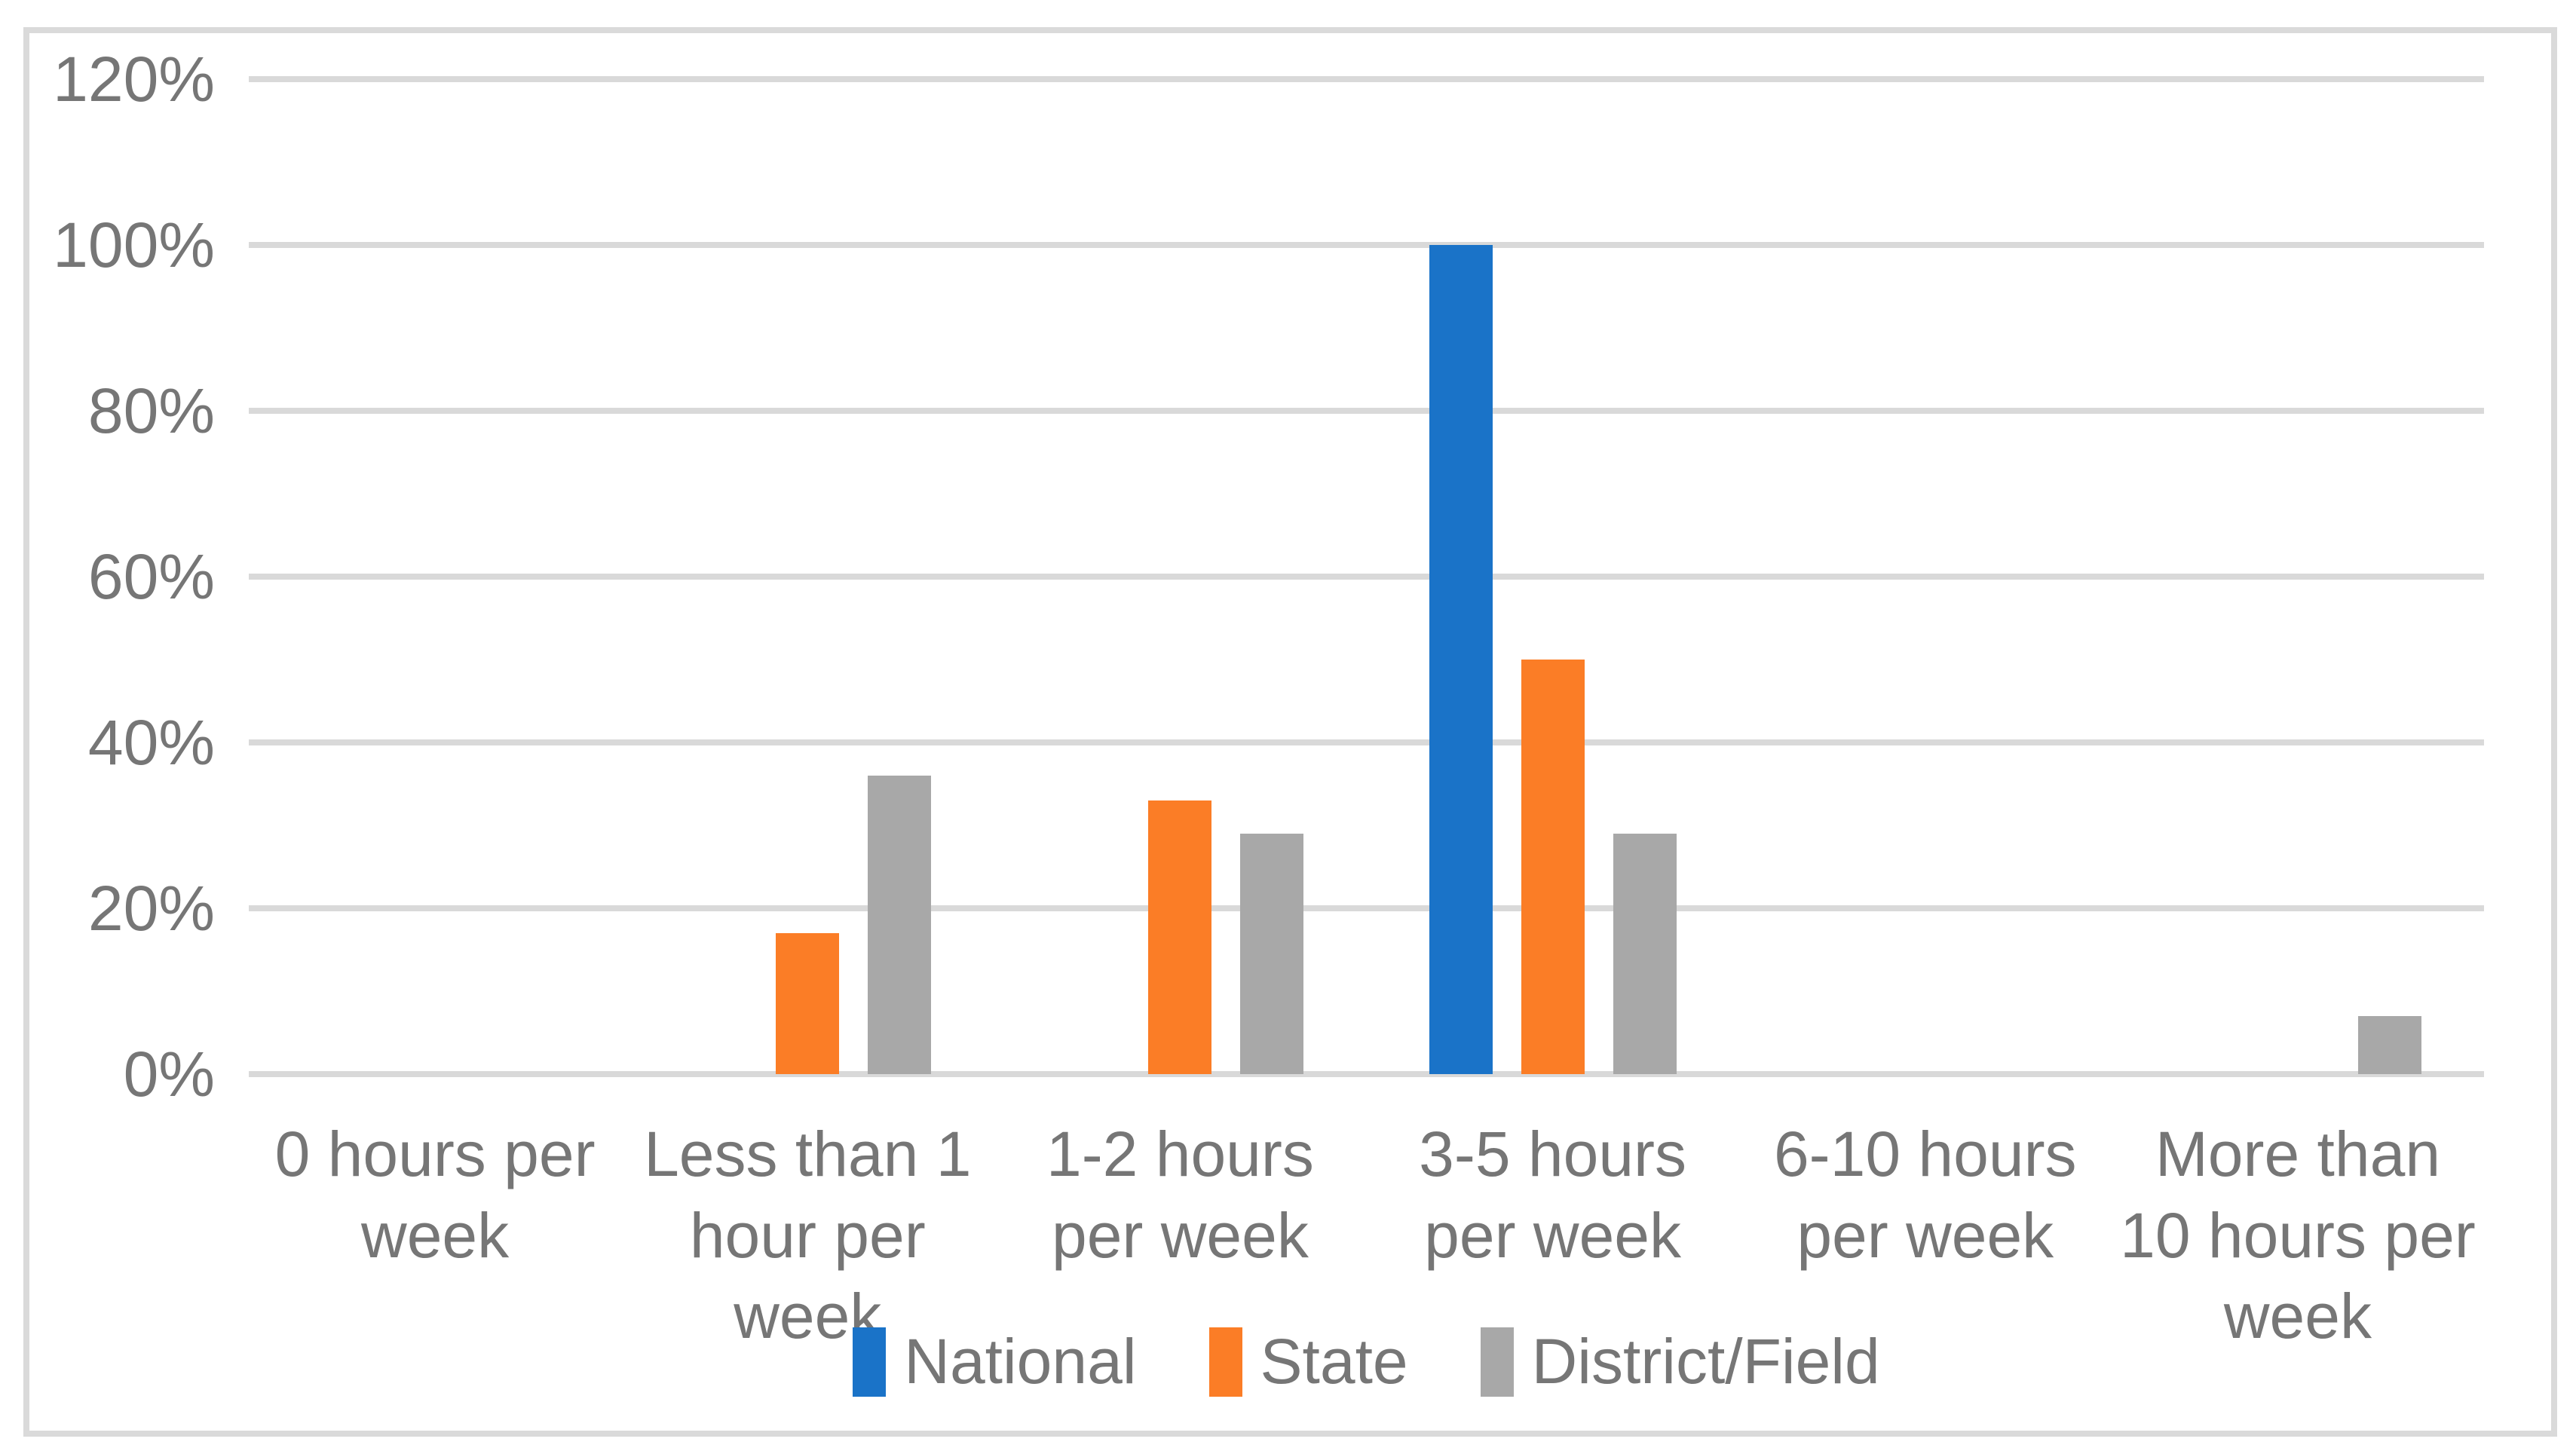 The image size is (2576, 1454). I want to click on category-slot-more-than-10-hours-per-week, so click(2298, 576).